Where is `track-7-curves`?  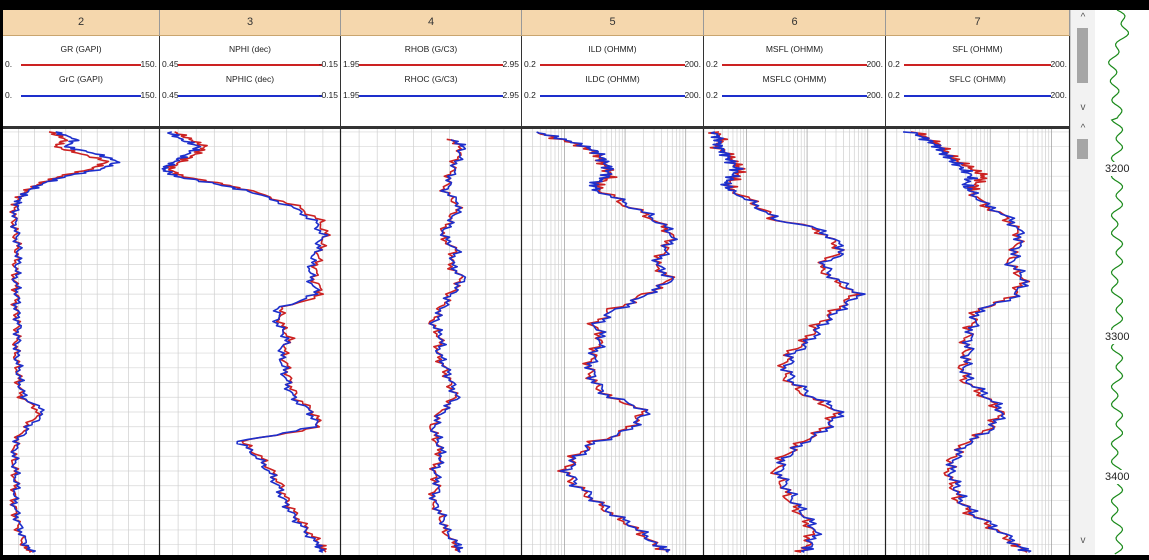 track-7-curves is located at coordinates (983, 342).